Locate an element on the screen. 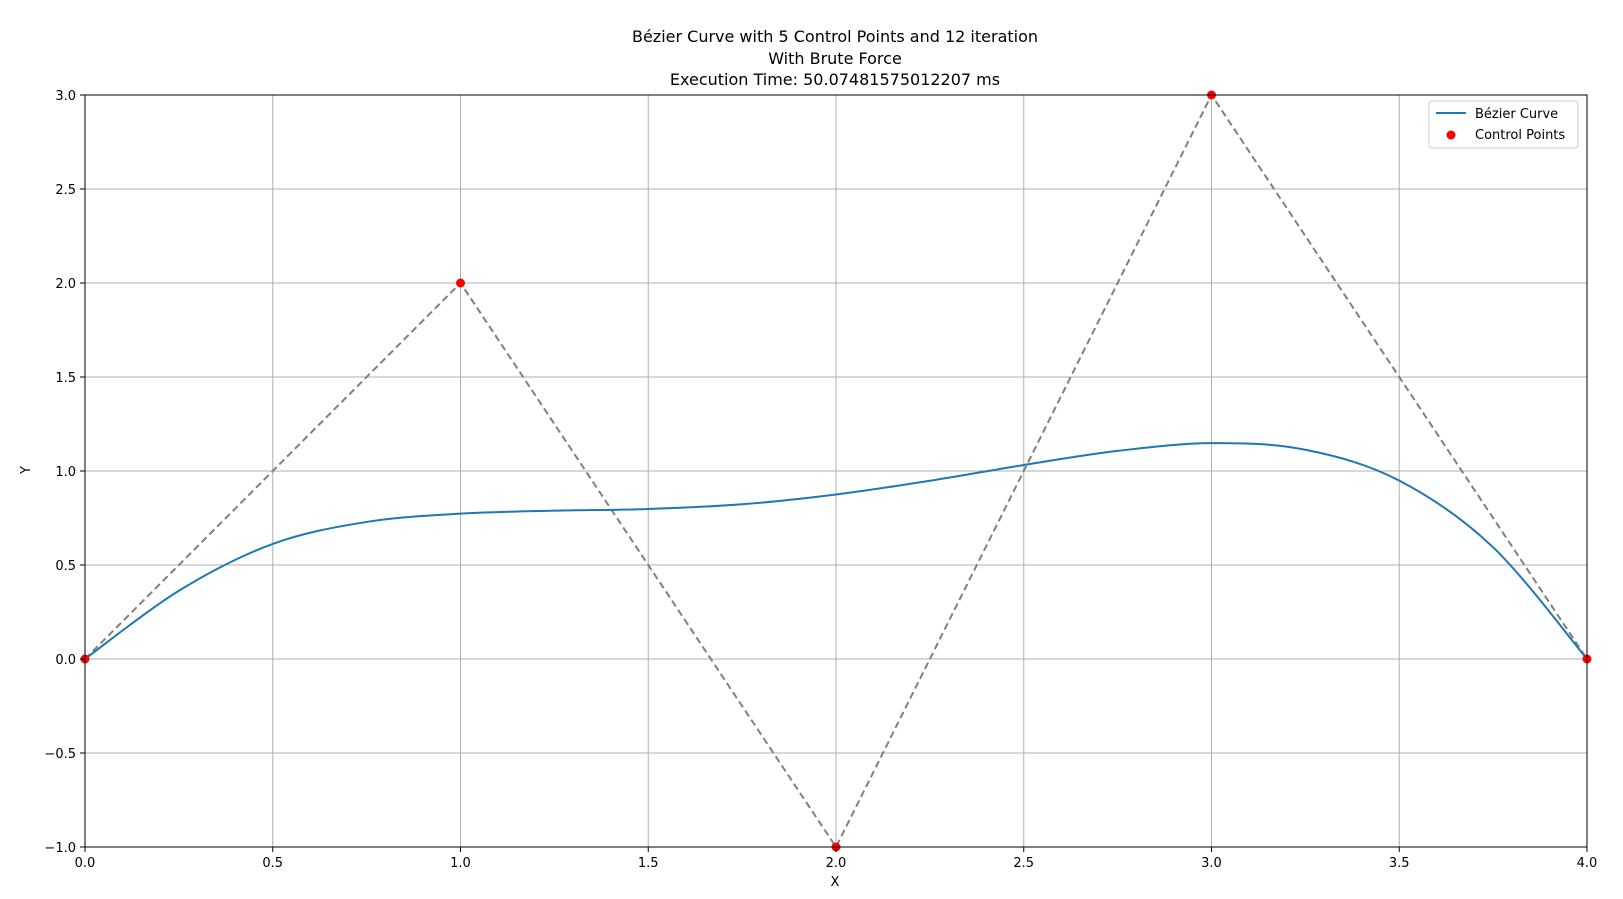  y-tick-label: 2.5 is located at coordinates (65, 190).